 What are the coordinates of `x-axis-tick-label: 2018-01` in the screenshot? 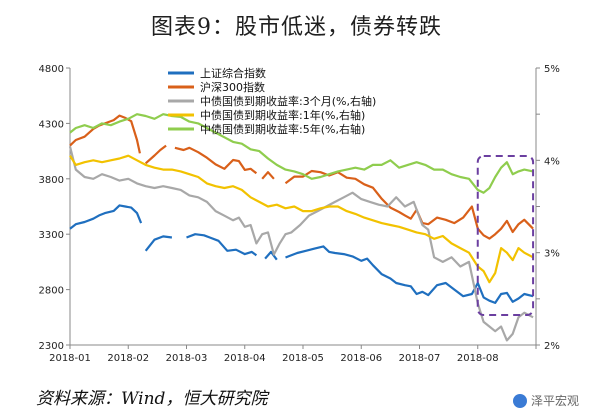 It's located at (70, 358).